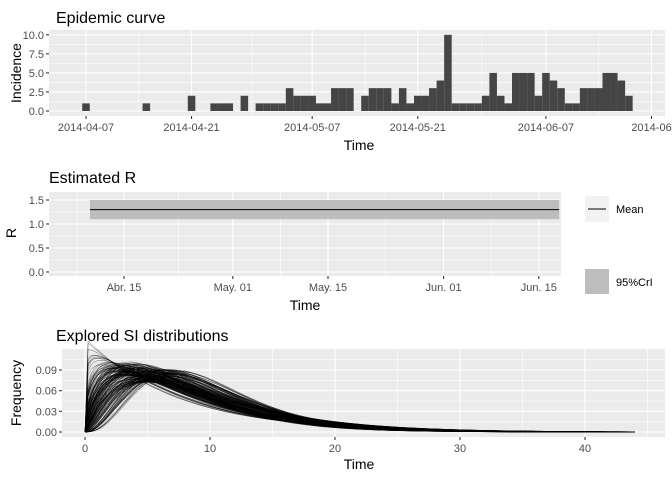  Describe the element at coordinates (36, 93) in the screenshot. I see `epicurve-y-tick-label: 2.5` at that location.